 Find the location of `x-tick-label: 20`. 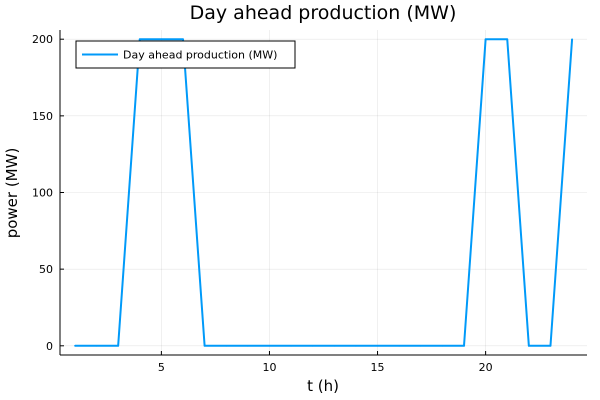

x-tick-label: 20 is located at coordinates (486, 367).